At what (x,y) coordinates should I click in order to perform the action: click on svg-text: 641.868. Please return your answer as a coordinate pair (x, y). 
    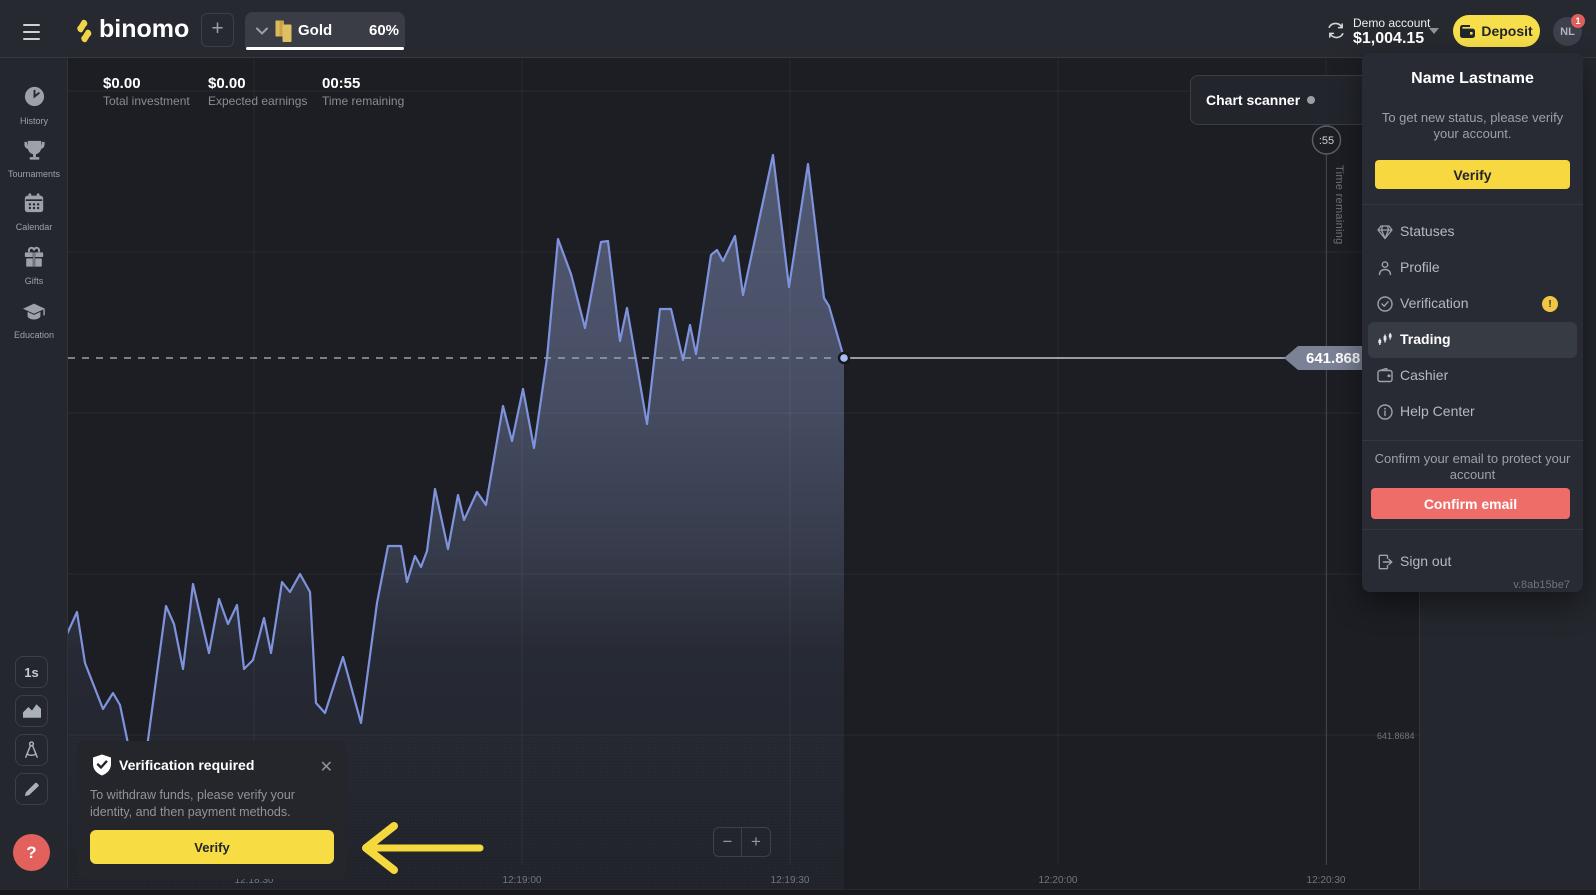
    Looking at the image, I should click on (1333, 358).